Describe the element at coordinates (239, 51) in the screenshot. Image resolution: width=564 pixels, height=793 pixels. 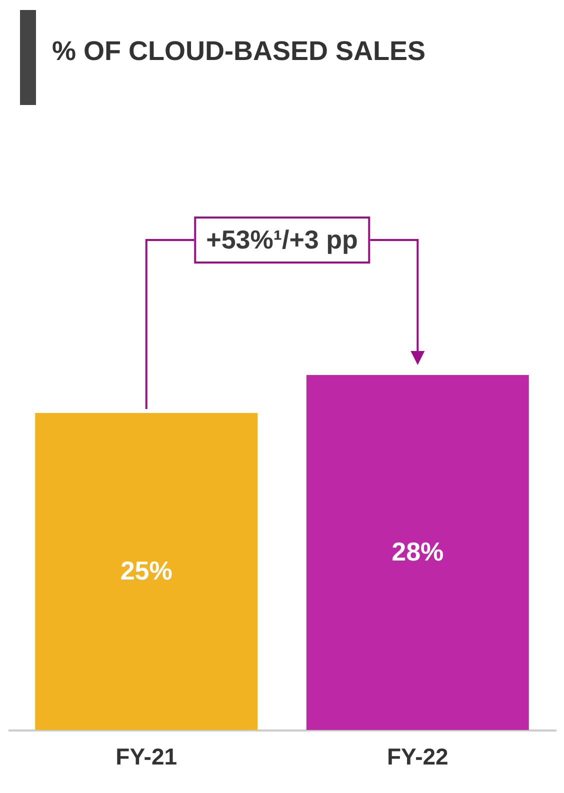
I see `chart-title: % OF CLOUD-BASED SALES` at that location.